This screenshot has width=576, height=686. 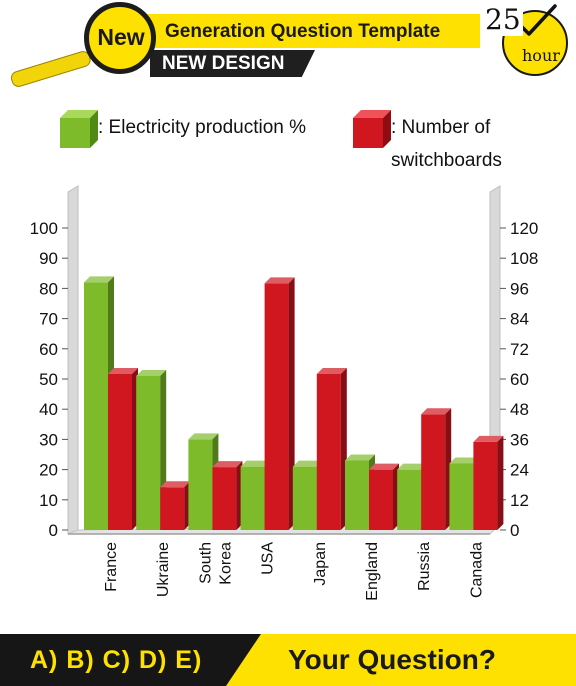 What do you see at coordinates (268, 558) in the screenshot?
I see `category-label: USA` at bounding box center [268, 558].